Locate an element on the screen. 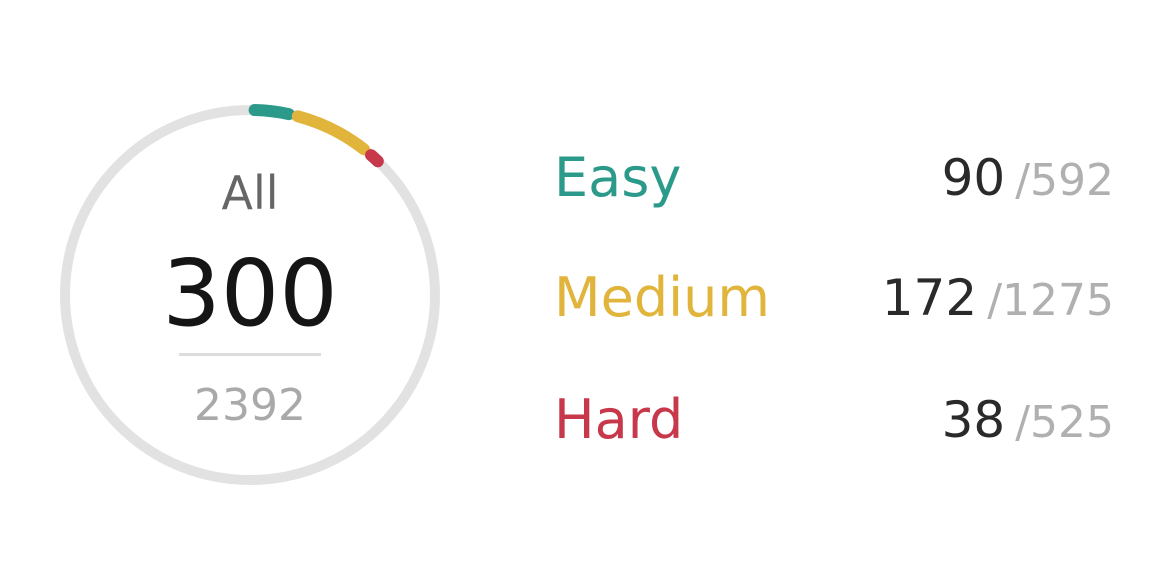  difficulty-row-easy: Easy 90/592 is located at coordinates (834, 178).